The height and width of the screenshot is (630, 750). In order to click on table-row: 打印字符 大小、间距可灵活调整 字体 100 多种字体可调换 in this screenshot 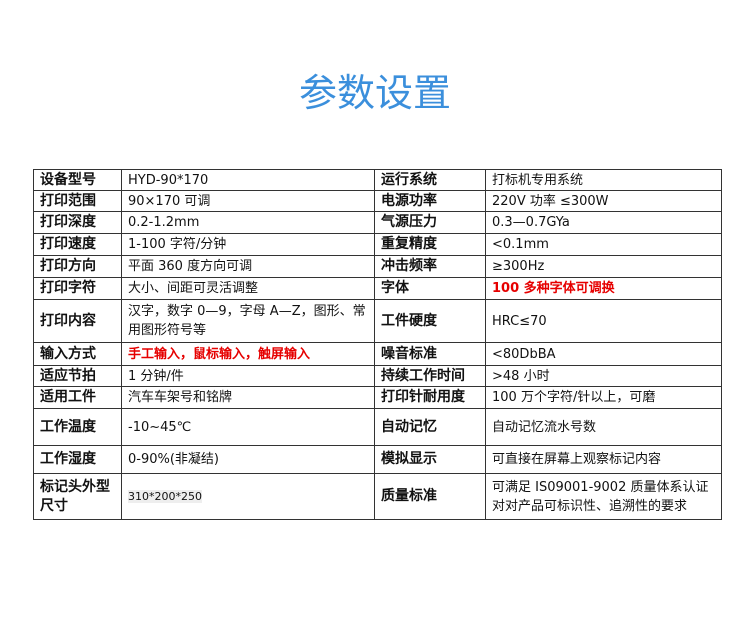, I will do `click(377, 288)`.